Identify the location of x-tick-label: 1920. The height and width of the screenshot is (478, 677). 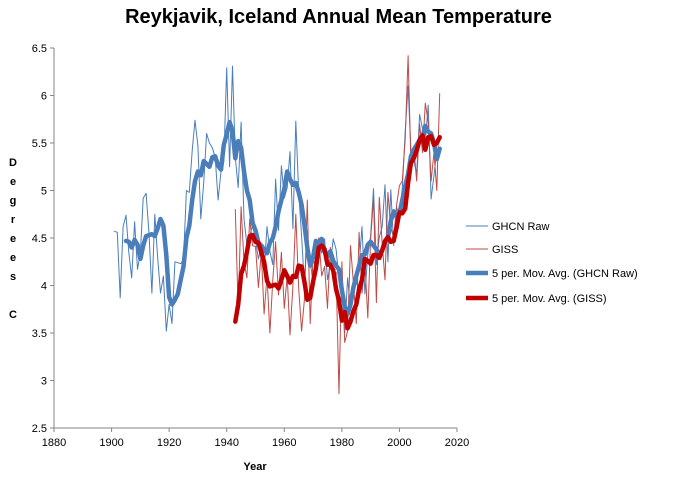
(169, 443).